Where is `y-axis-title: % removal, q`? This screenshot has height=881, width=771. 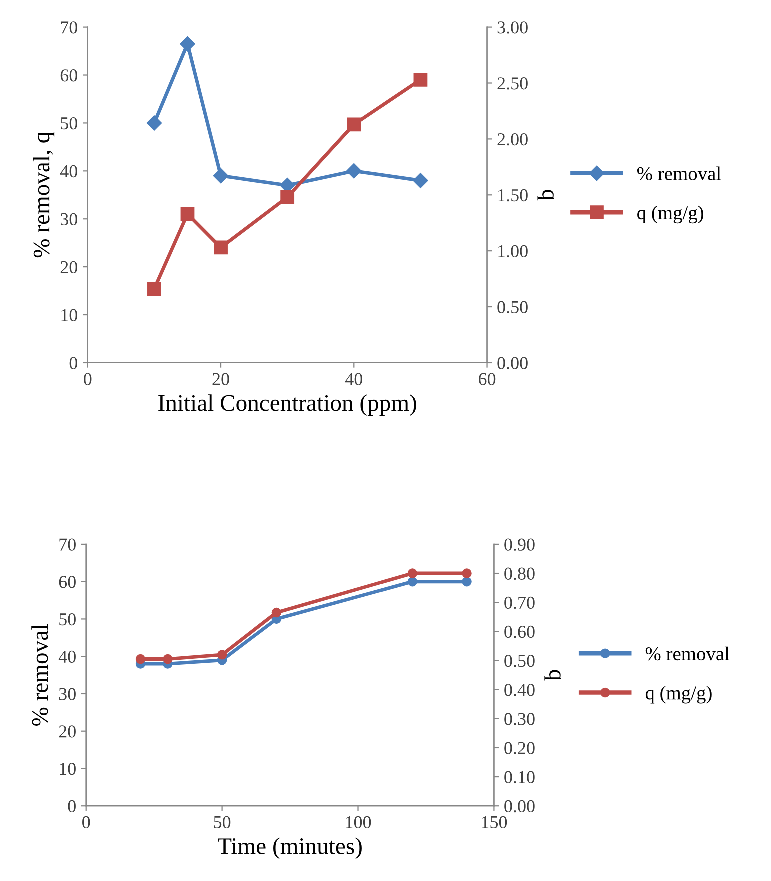
y-axis-title: % removal, q is located at coordinates (44, 195).